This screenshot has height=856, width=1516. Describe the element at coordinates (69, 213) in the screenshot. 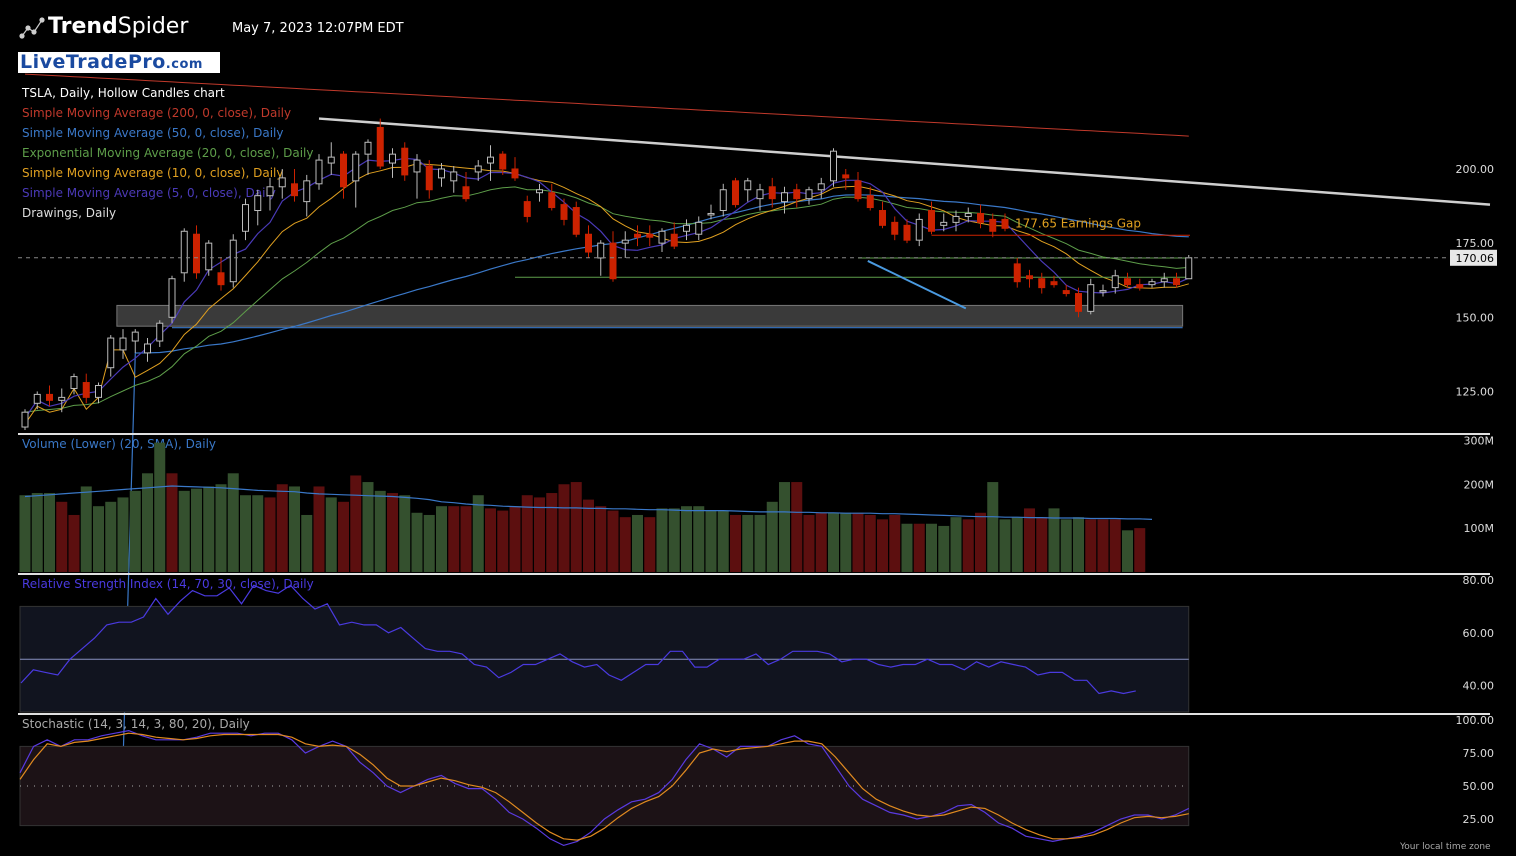

I see `indicator-label-6: Drawings, Daily` at that location.